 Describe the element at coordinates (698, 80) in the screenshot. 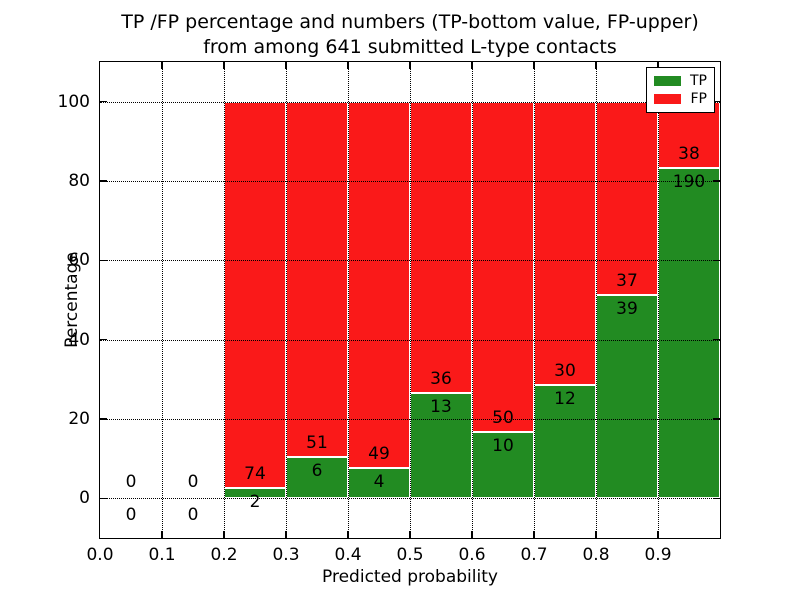

I see `legend-label: TP` at that location.